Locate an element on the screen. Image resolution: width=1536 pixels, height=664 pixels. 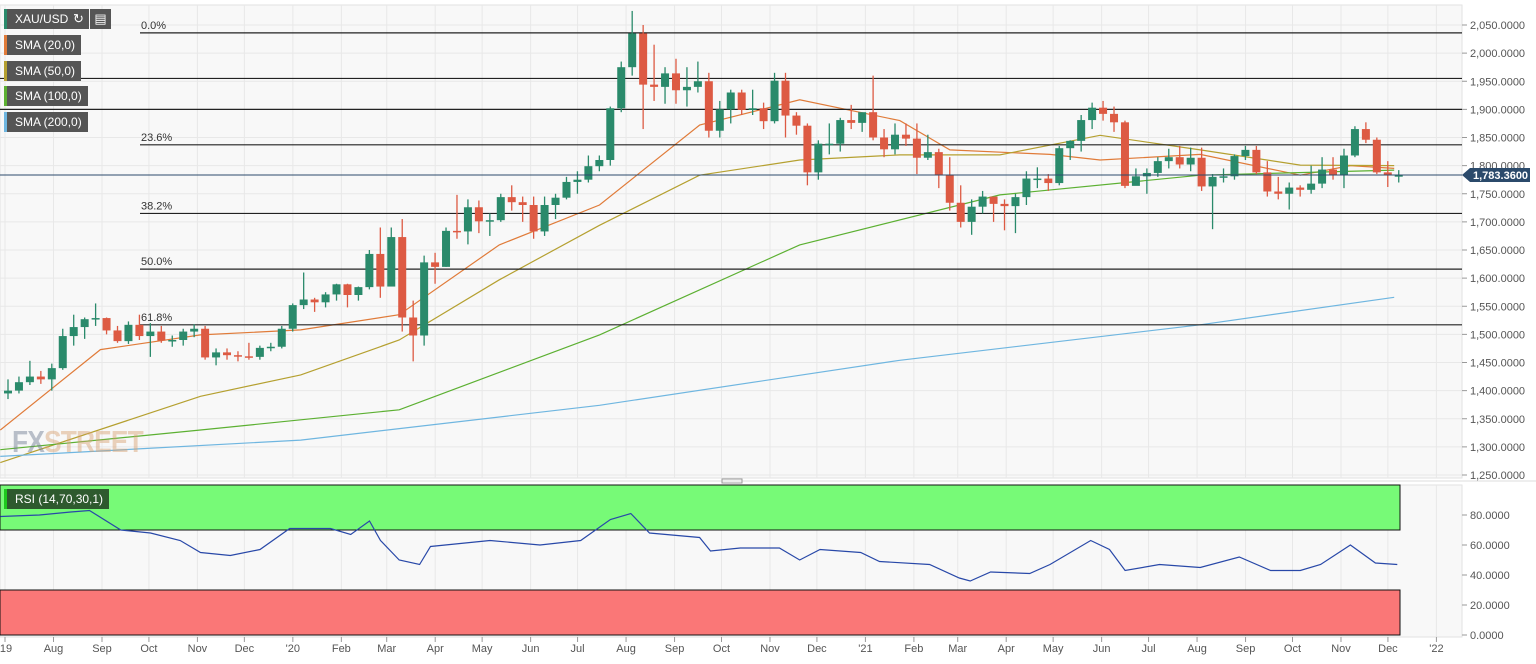
pane-resize-handle is located at coordinates (732, 481).